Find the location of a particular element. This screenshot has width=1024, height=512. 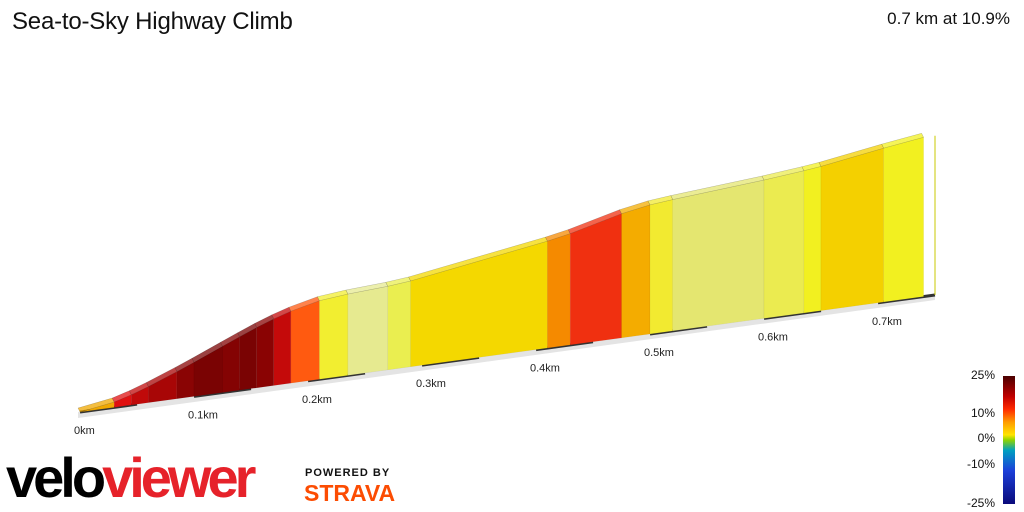

legend-label-25: 25% is located at coordinates (982, 375).